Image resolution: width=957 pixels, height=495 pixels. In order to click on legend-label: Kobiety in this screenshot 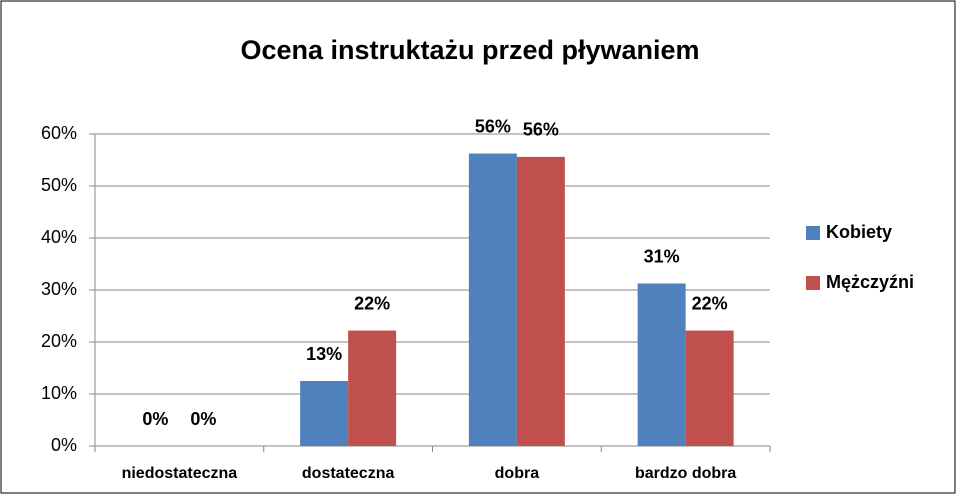, I will do `click(859, 232)`.